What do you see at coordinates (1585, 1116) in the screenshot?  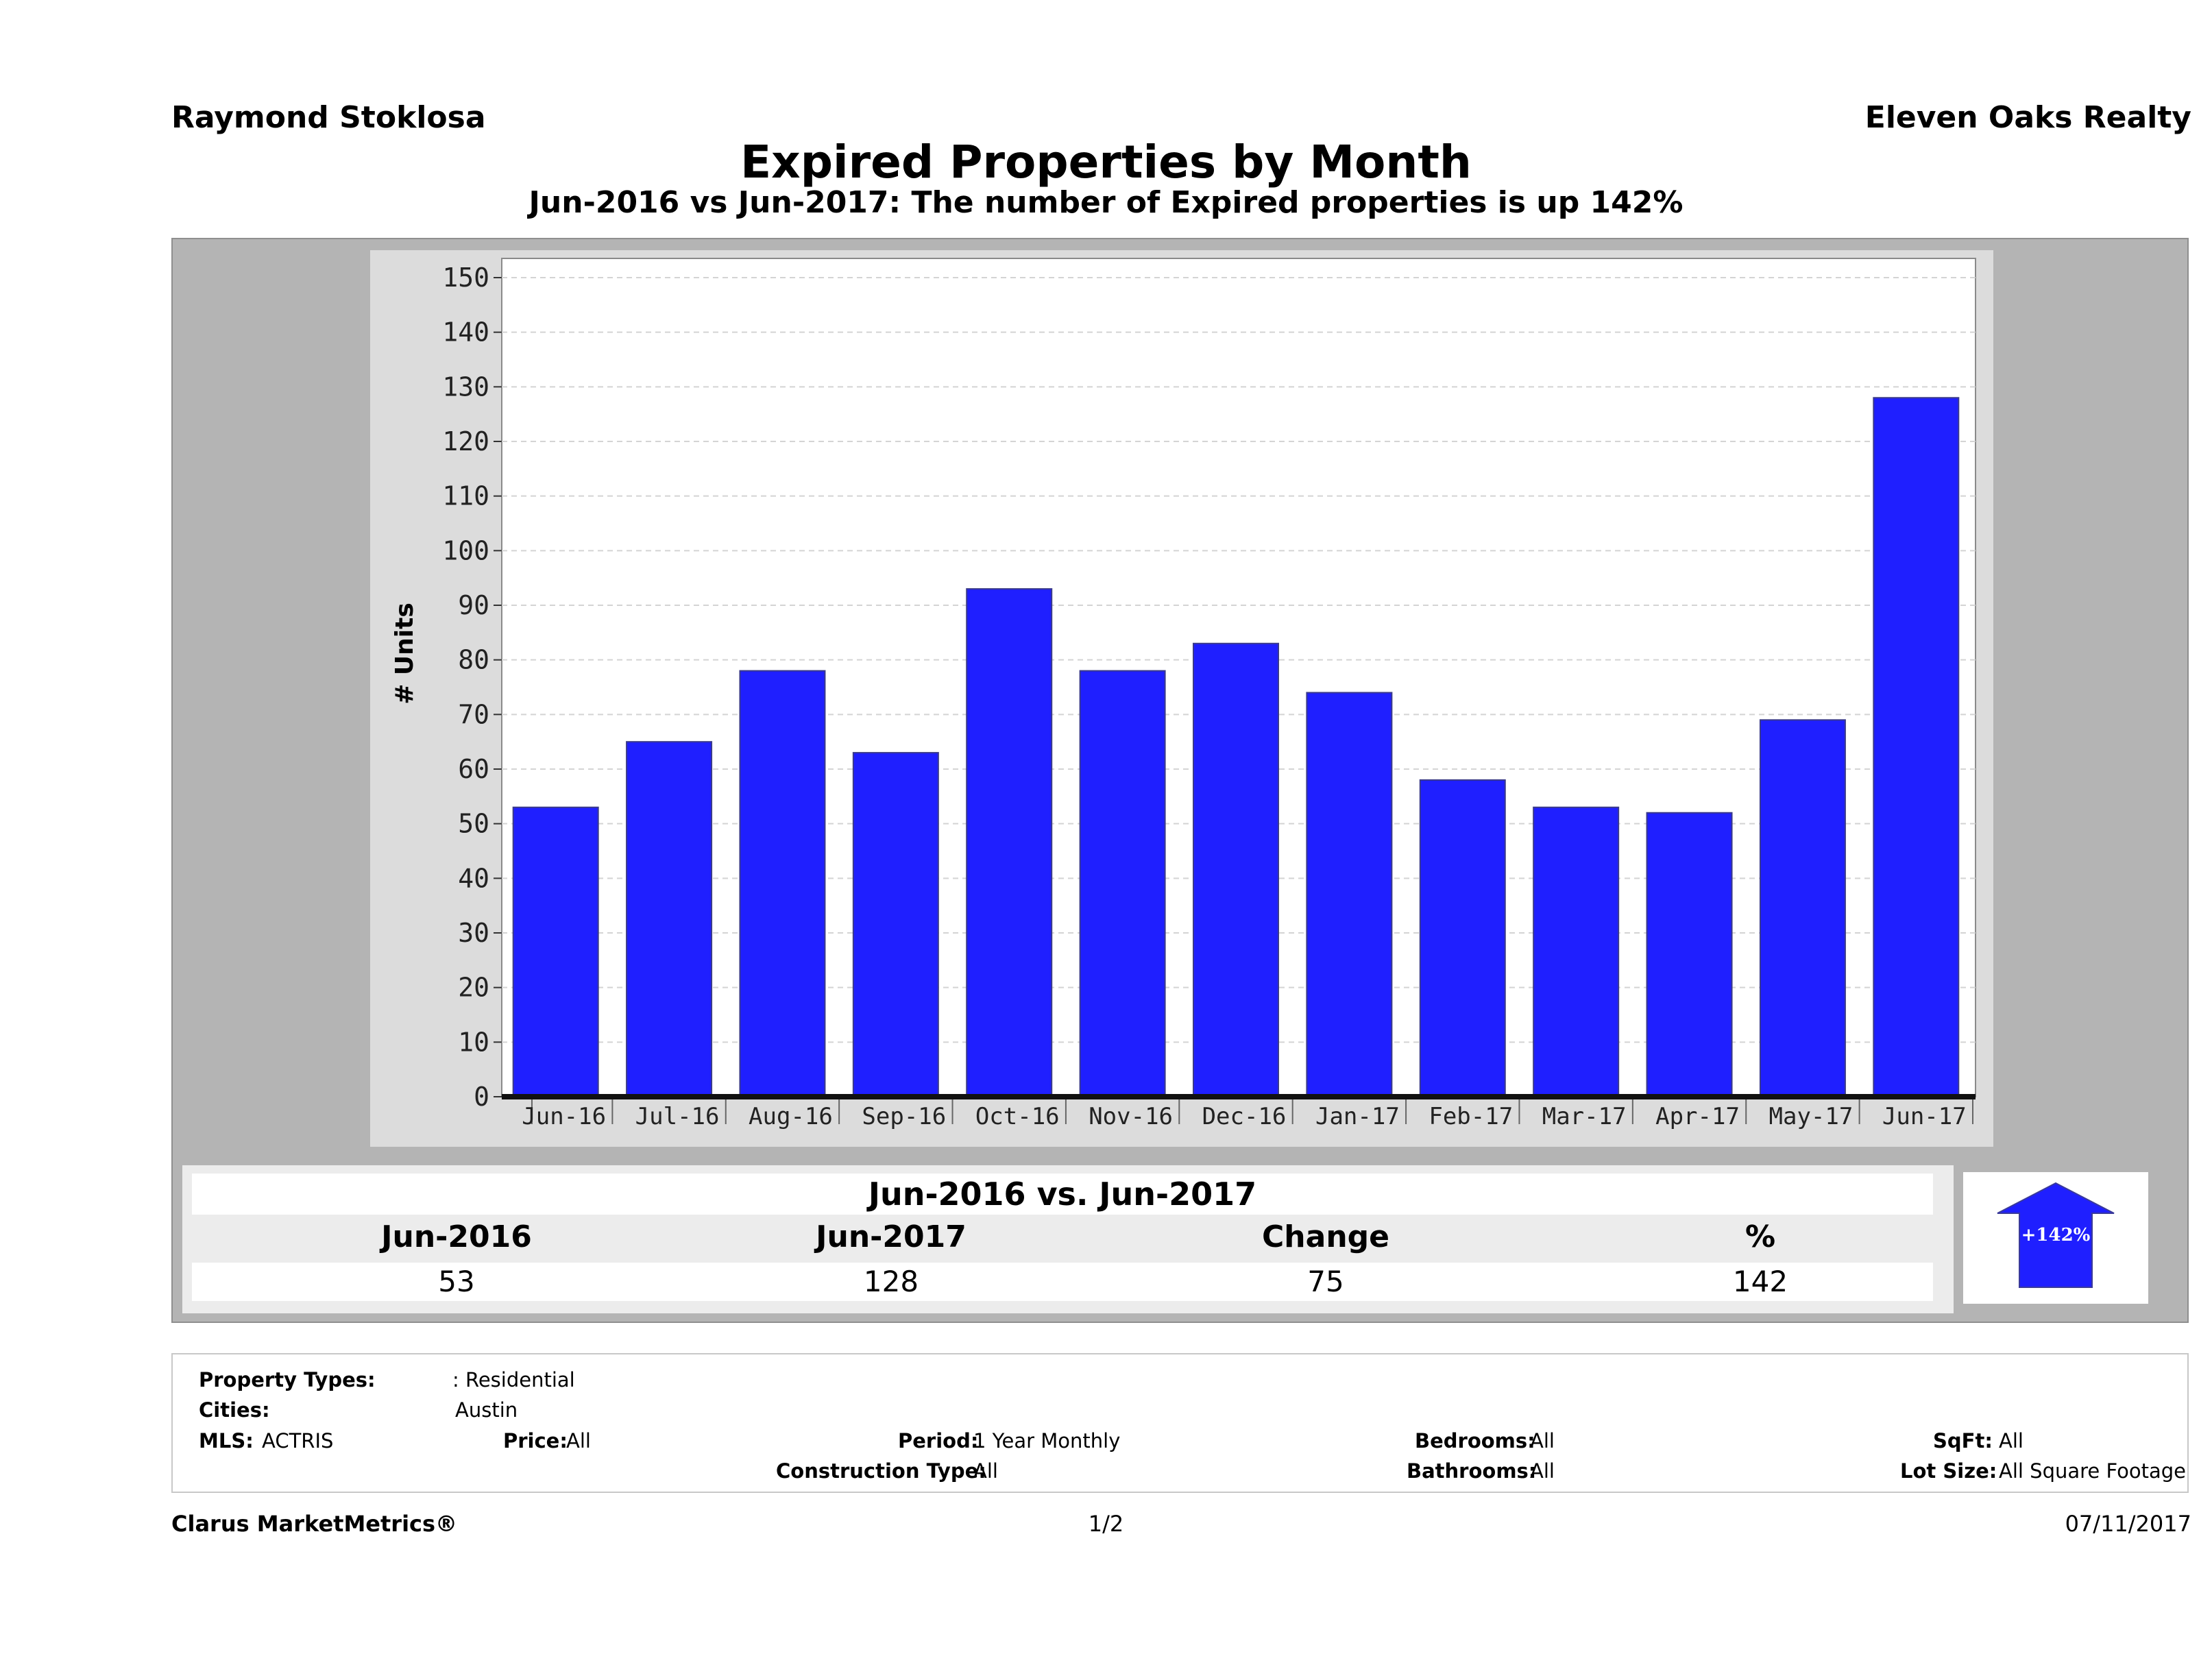 I see `x-tick-label: Mar-17` at bounding box center [1585, 1116].